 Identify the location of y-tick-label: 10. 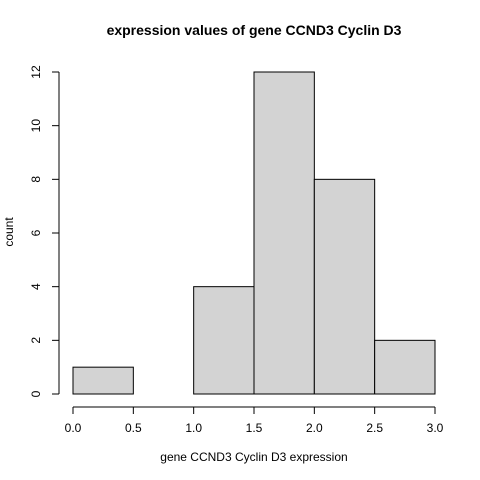
(36, 126).